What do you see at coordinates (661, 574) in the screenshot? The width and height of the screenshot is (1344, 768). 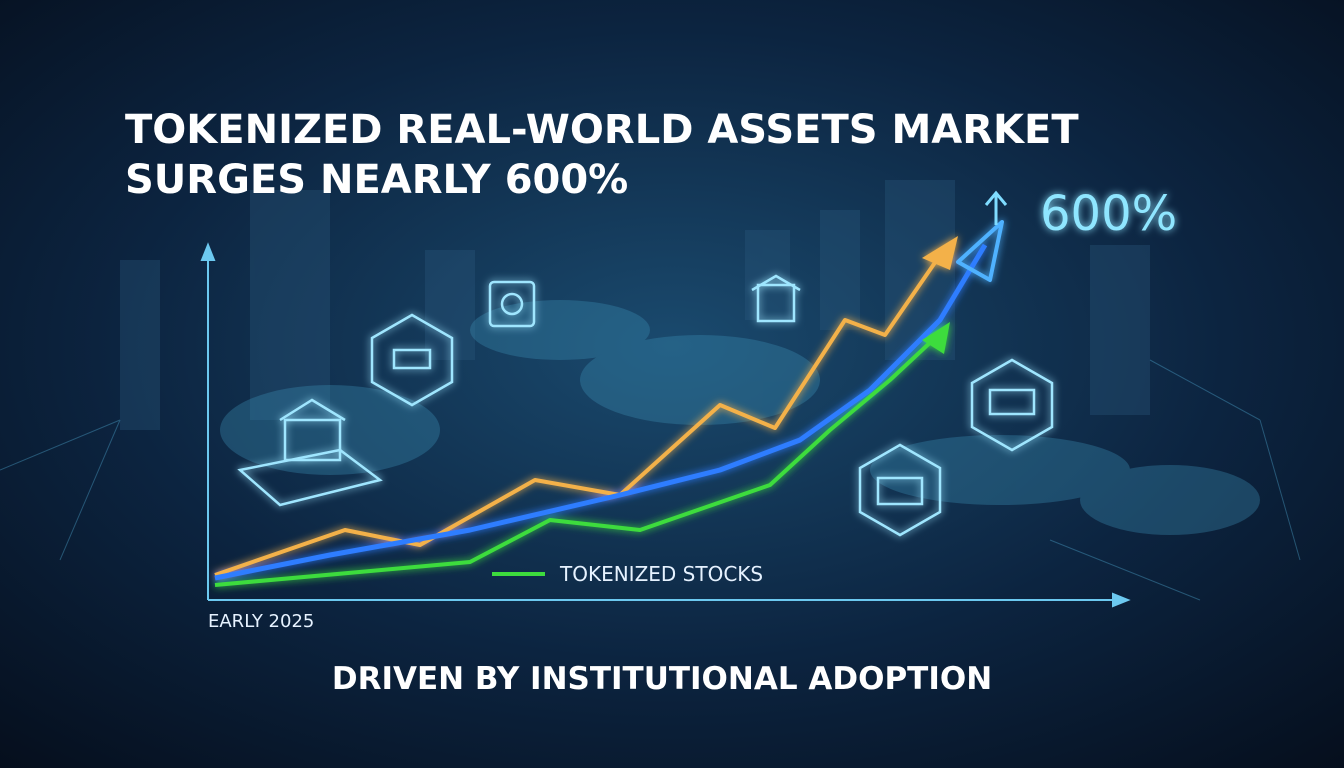 I see `legend-label: TOKENIZED STOCKS` at bounding box center [661, 574].